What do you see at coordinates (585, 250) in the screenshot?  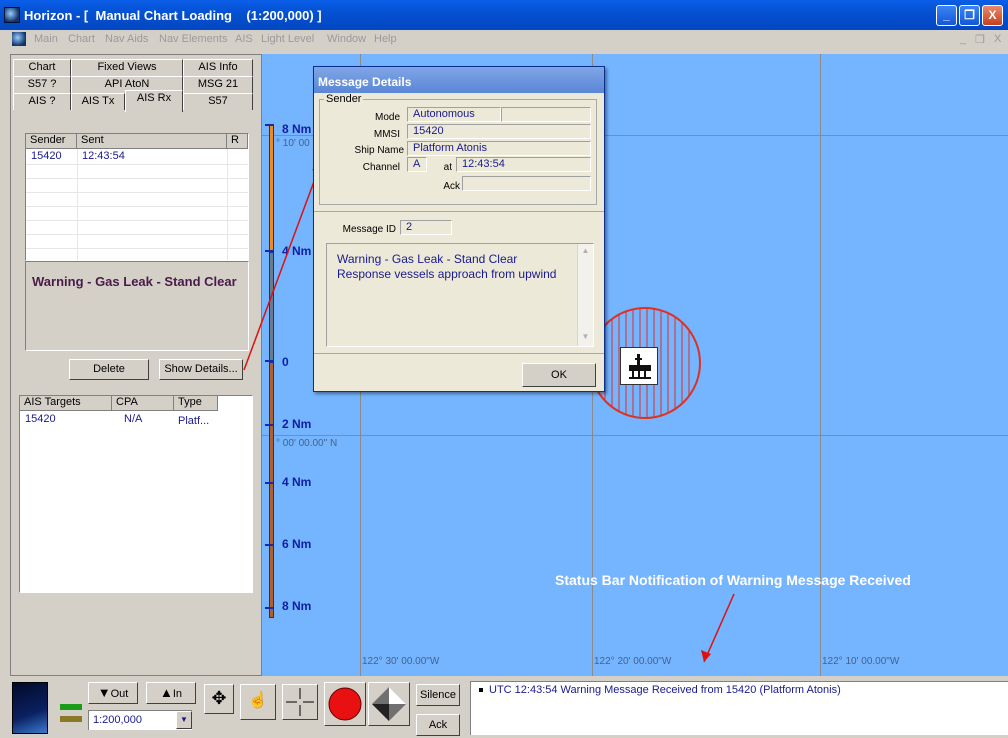 I see `scroll-up-icon: ▲` at bounding box center [585, 250].